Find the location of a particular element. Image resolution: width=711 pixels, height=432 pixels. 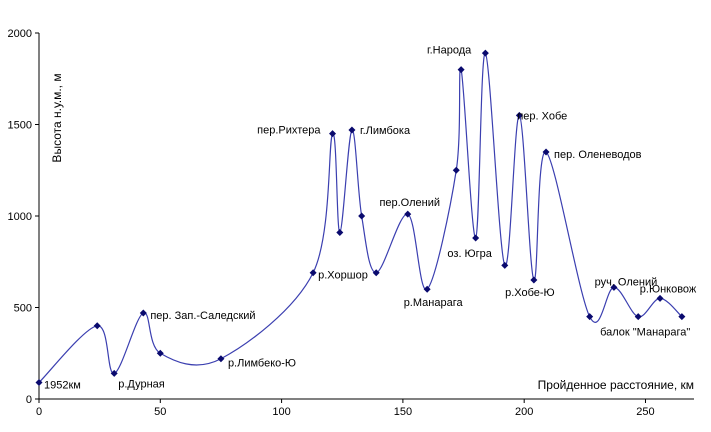

y-axis-label: Высота н.у.м., м is located at coordinates (57, 117).